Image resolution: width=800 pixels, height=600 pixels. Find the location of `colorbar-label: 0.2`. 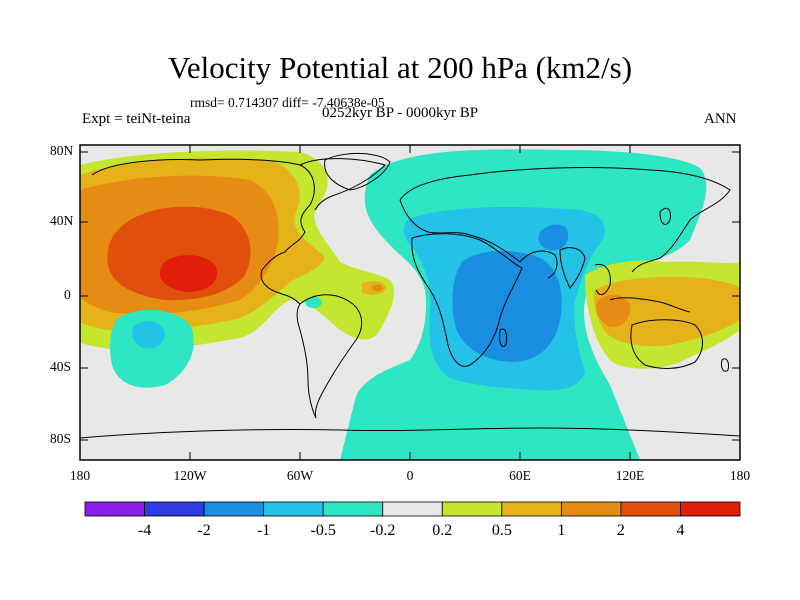

colorbar-label: 0.2 is located at coordinates (442, 530).